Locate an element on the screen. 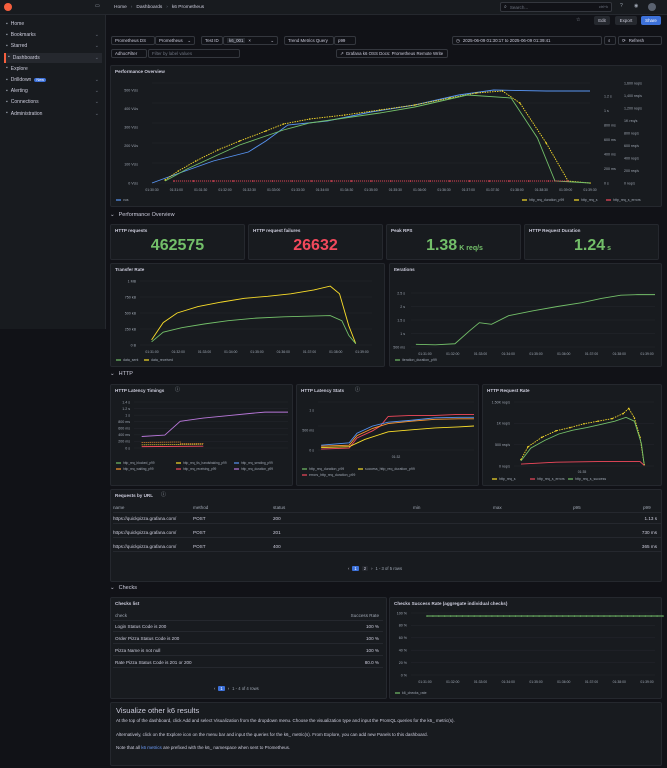 The height and width of the screenshot is (768, 667). cell-success-rate: 80.0 % is located at coordinates (371, 662).